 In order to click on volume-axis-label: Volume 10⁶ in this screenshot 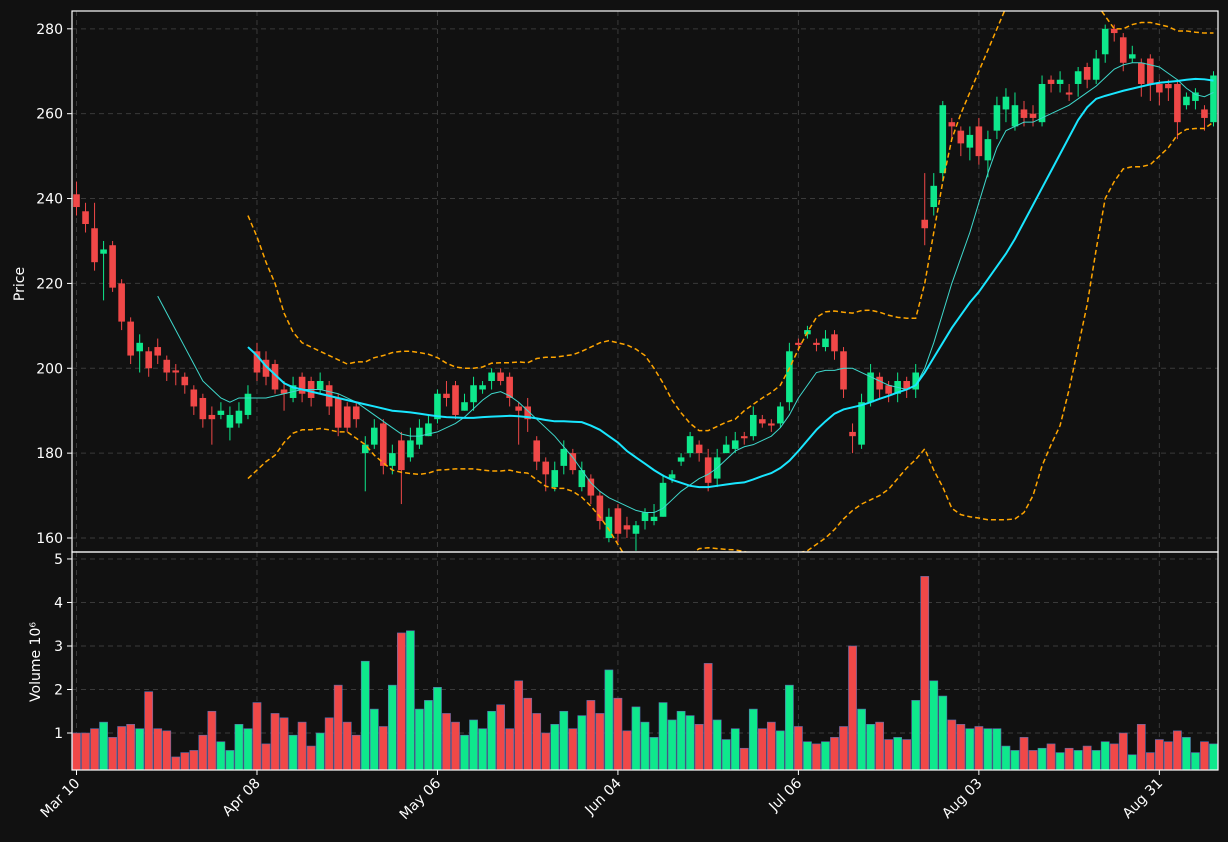, I will do `click(36, 662)`.